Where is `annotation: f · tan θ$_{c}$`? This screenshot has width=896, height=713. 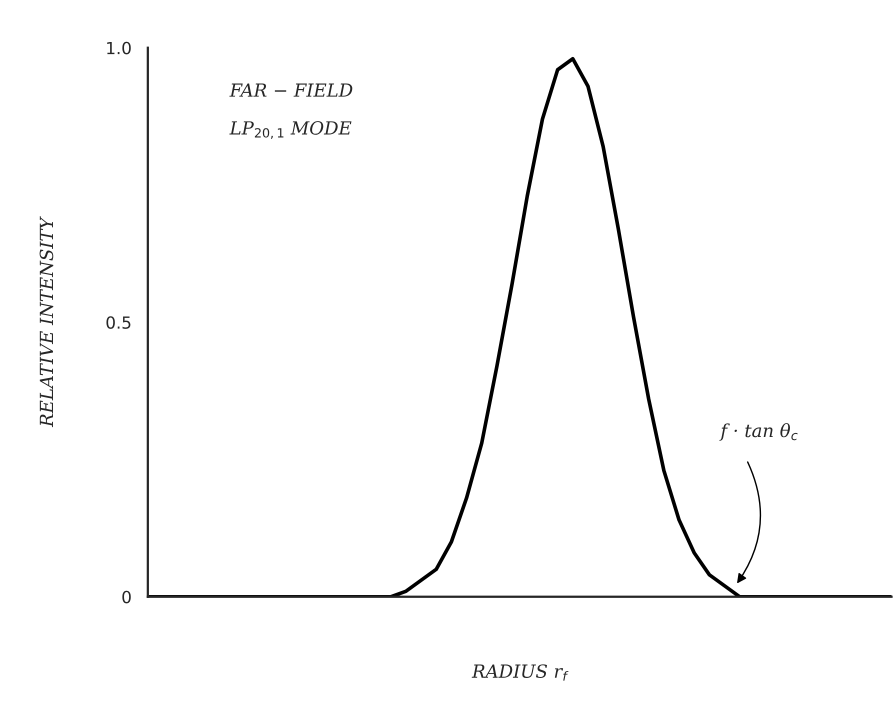
annotation: f · tan θ$_{c}$ is located at coordinates (758, 432).